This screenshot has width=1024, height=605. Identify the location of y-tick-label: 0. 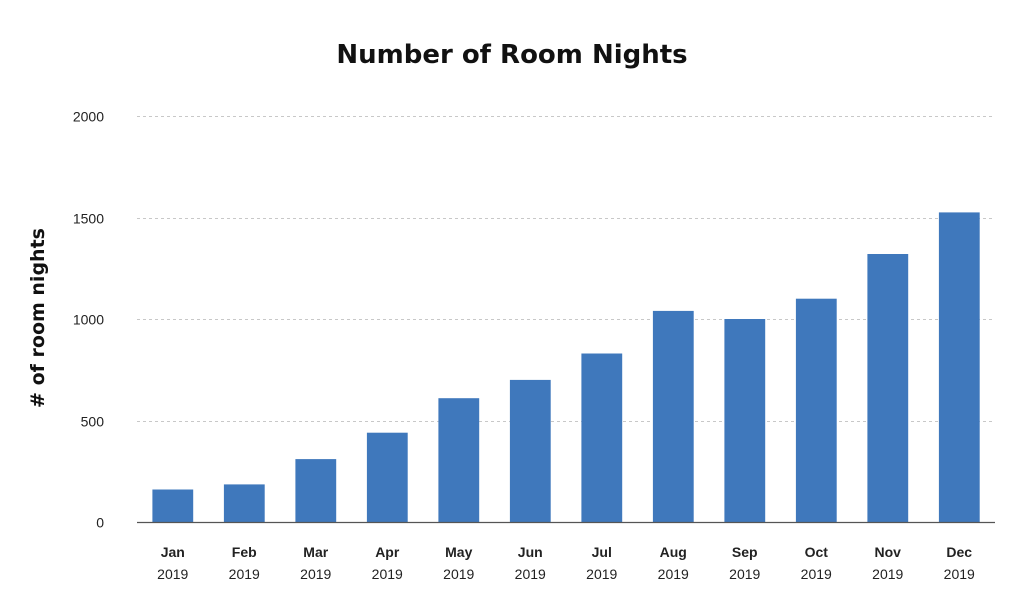
(100, 523).